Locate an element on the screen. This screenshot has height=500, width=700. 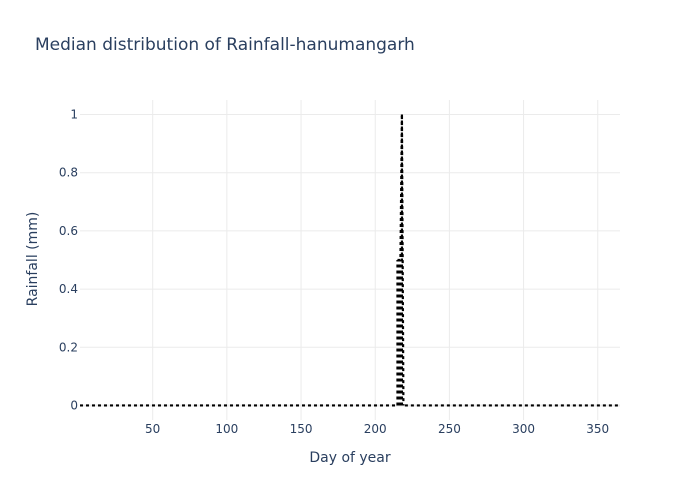
x-tick-label-200: 200 is located at coordinates (375, 429).